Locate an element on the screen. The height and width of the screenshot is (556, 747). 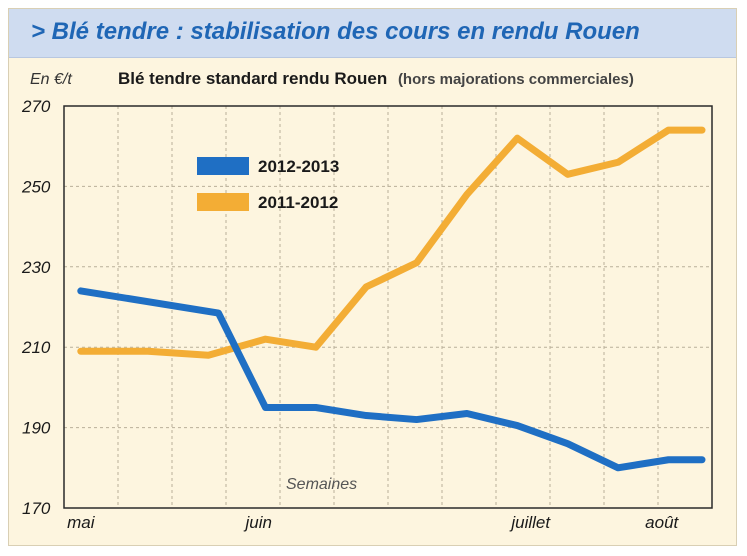
y-tick-label: 190 is located at coordinates (36, 428).